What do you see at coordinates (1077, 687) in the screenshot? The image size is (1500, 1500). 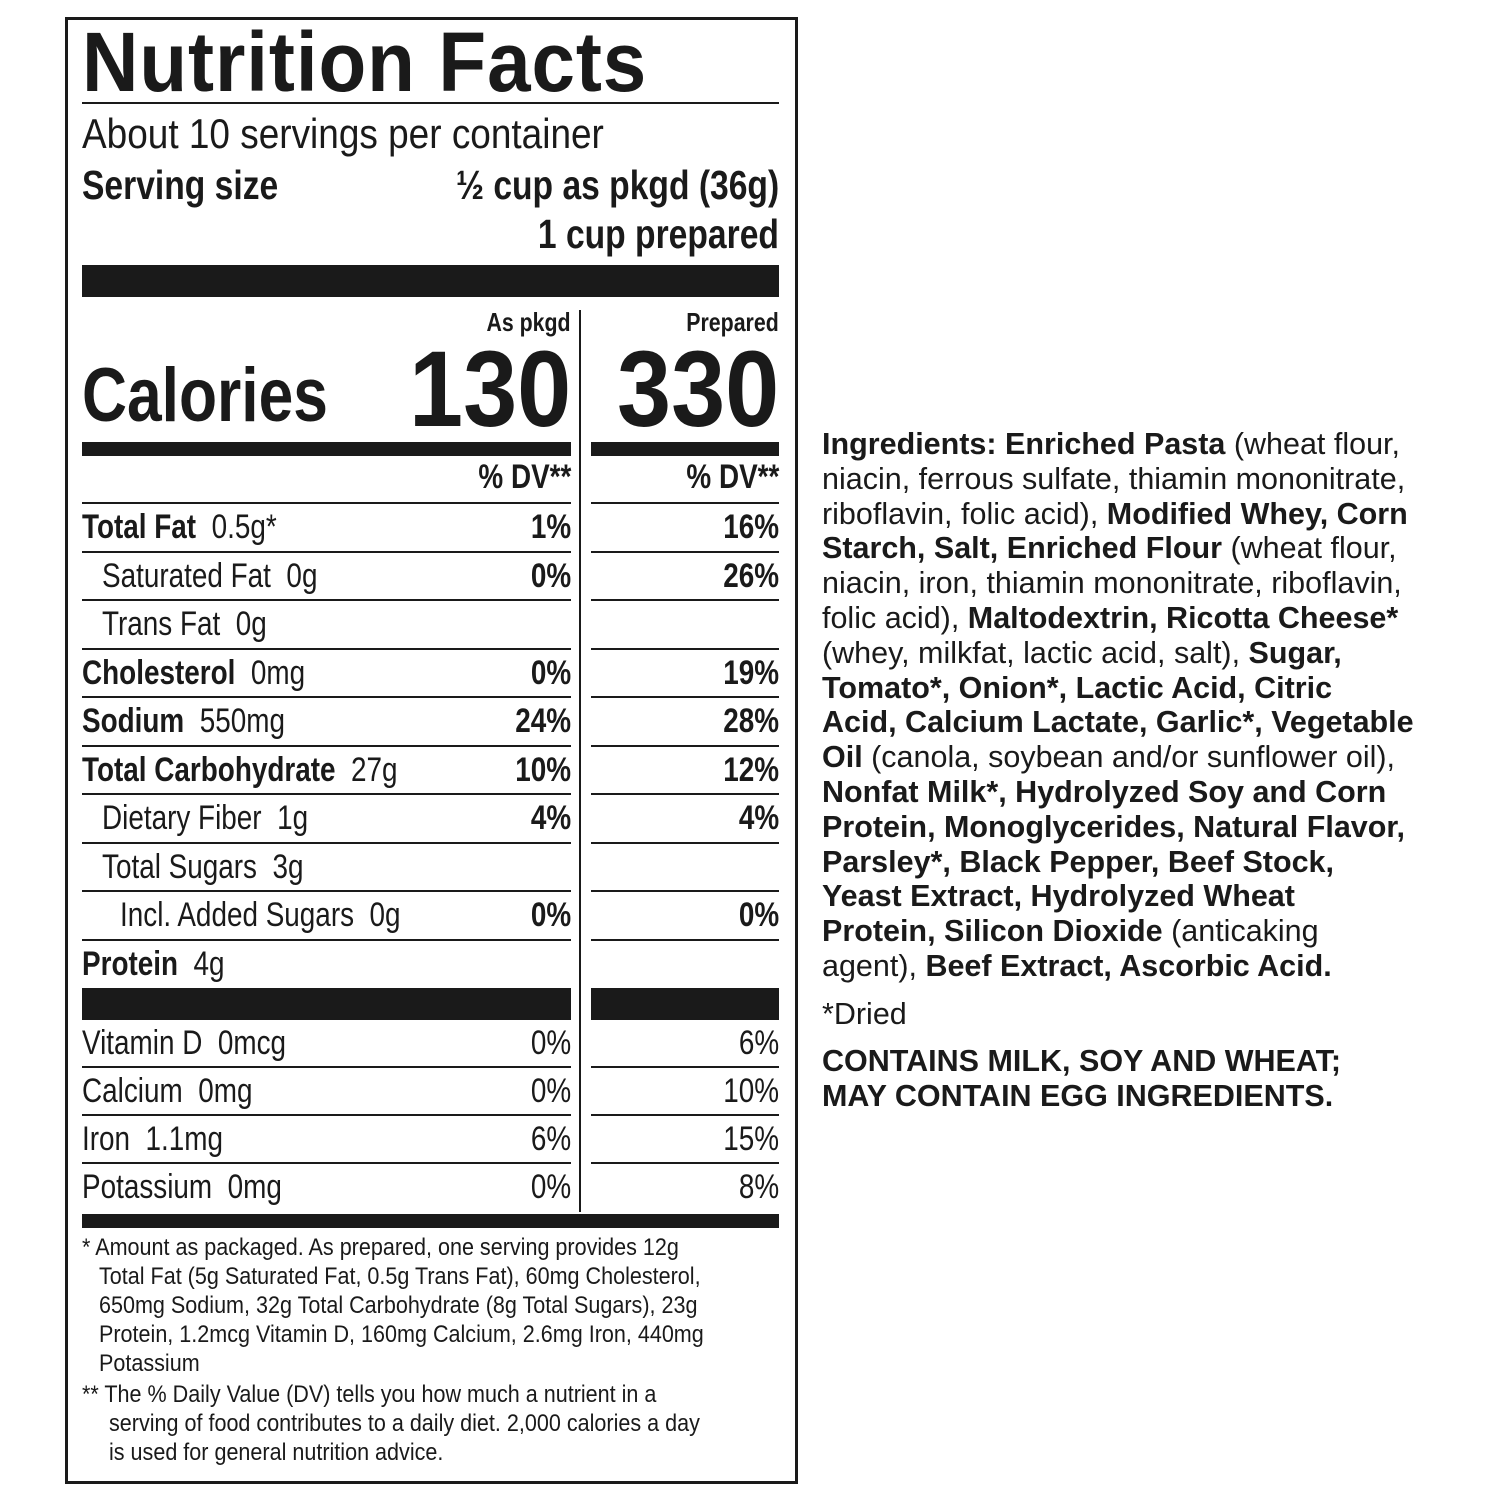 I see `ingredients-text: Tomato*, Onion*, Lactic Acid, Citric` at bounding box center [1077, 687].